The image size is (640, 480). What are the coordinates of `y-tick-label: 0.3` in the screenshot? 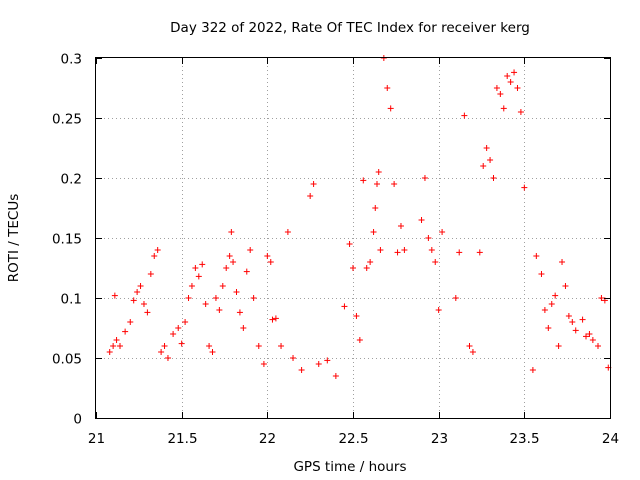 It's located at (71, 60).